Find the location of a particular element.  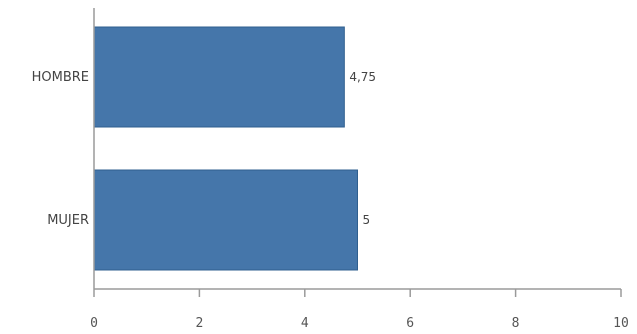

category-label-hombre: HOMBRE is located at coordinates (60, 77).